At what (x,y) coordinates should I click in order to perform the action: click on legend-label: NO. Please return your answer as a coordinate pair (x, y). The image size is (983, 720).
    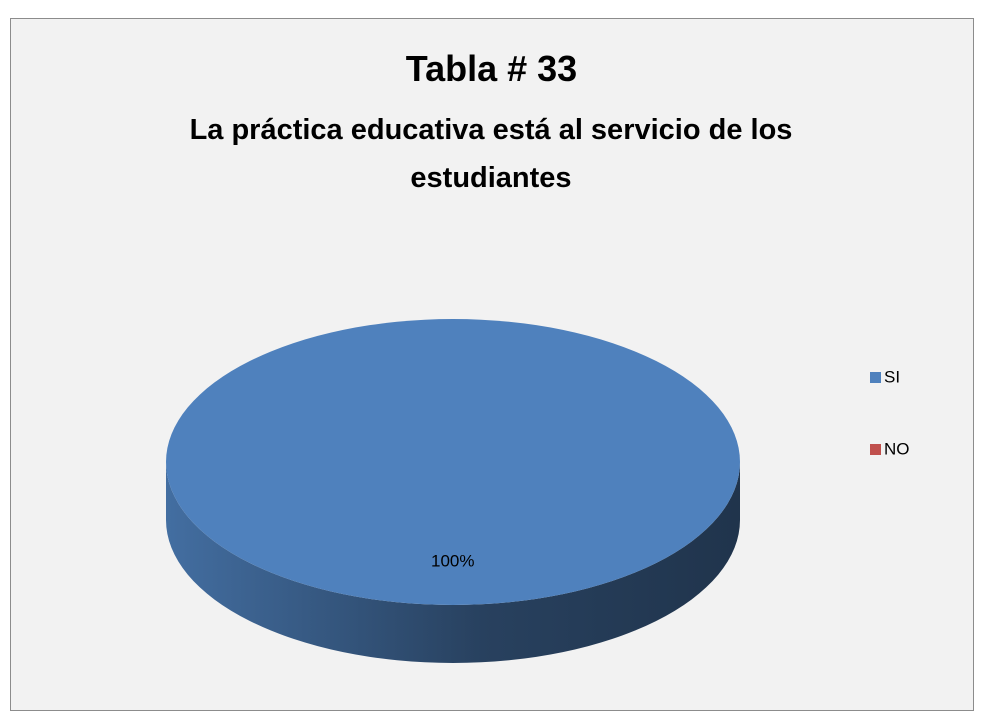
    Looking at the image, I should click on (897, 448).